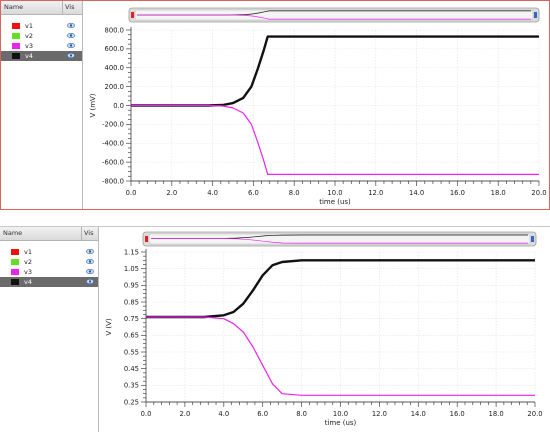  I want to click on y-tick-label: 0.0, so click(118, 106).